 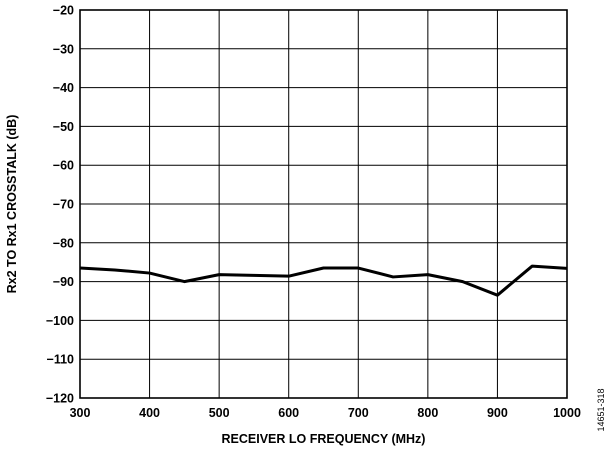 I want to click on y-tick-label: −80, so click(x=63, y=243).